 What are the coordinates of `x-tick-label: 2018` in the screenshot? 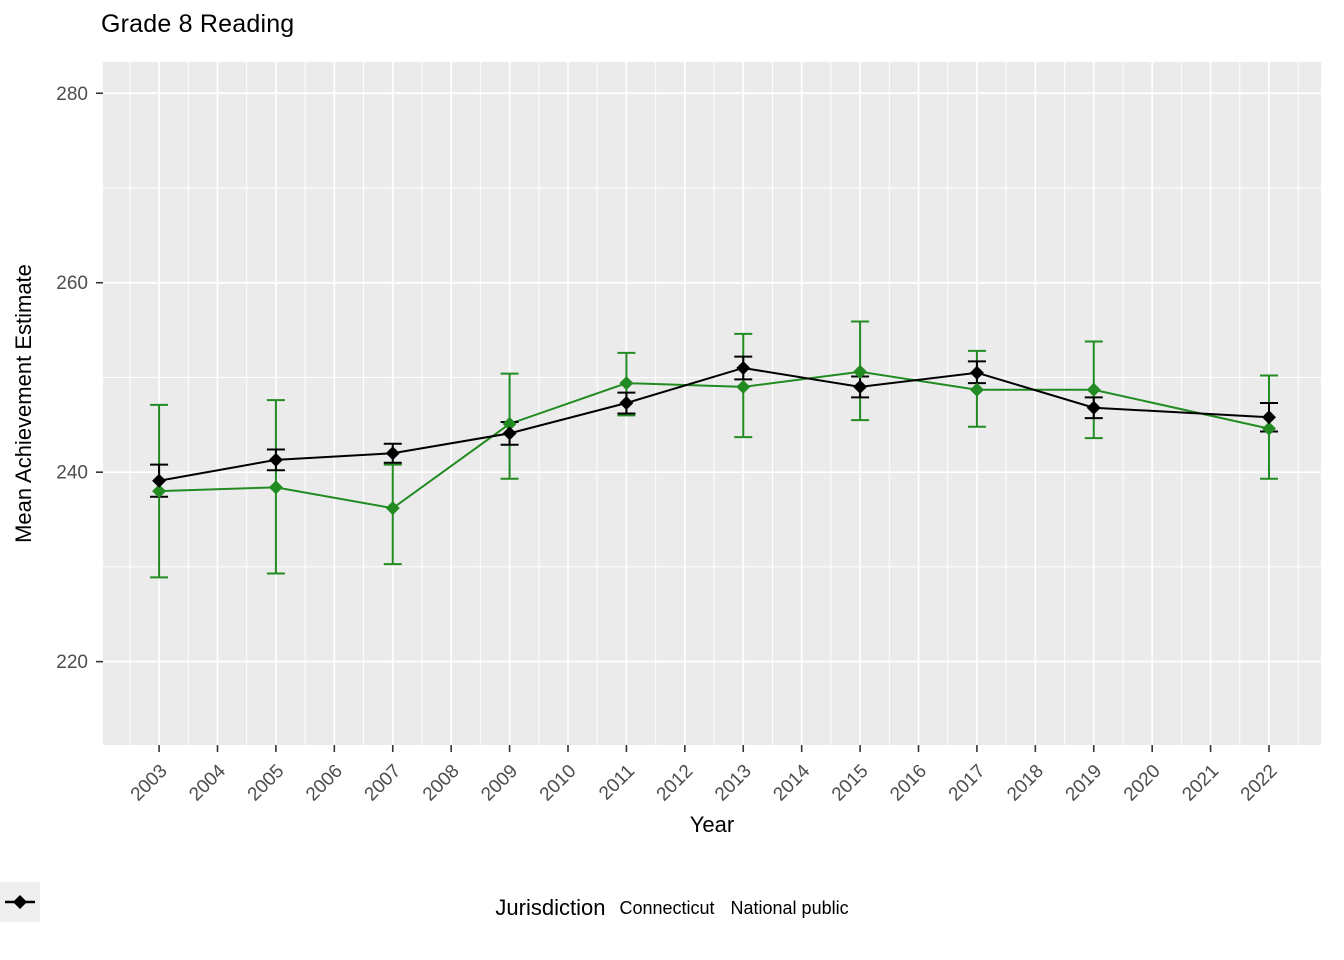 It's located at (1025, 783).